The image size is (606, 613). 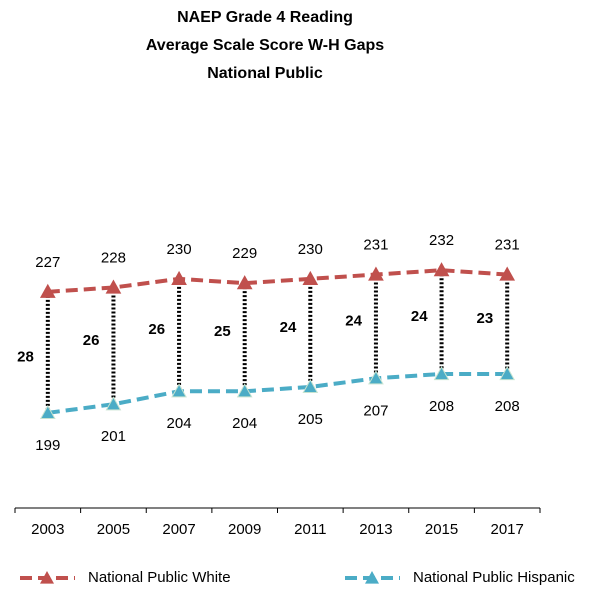 I want to click on x-tick-label: 2009, so click(x=244, y=529).